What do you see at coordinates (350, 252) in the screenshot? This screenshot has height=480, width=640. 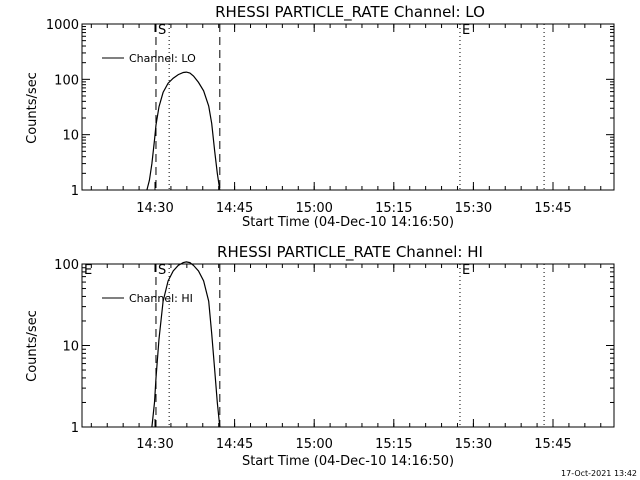 I see `title-hi: RHESSI PARTICLE_RATE Channel: HI` at bounding box center [350, 252].